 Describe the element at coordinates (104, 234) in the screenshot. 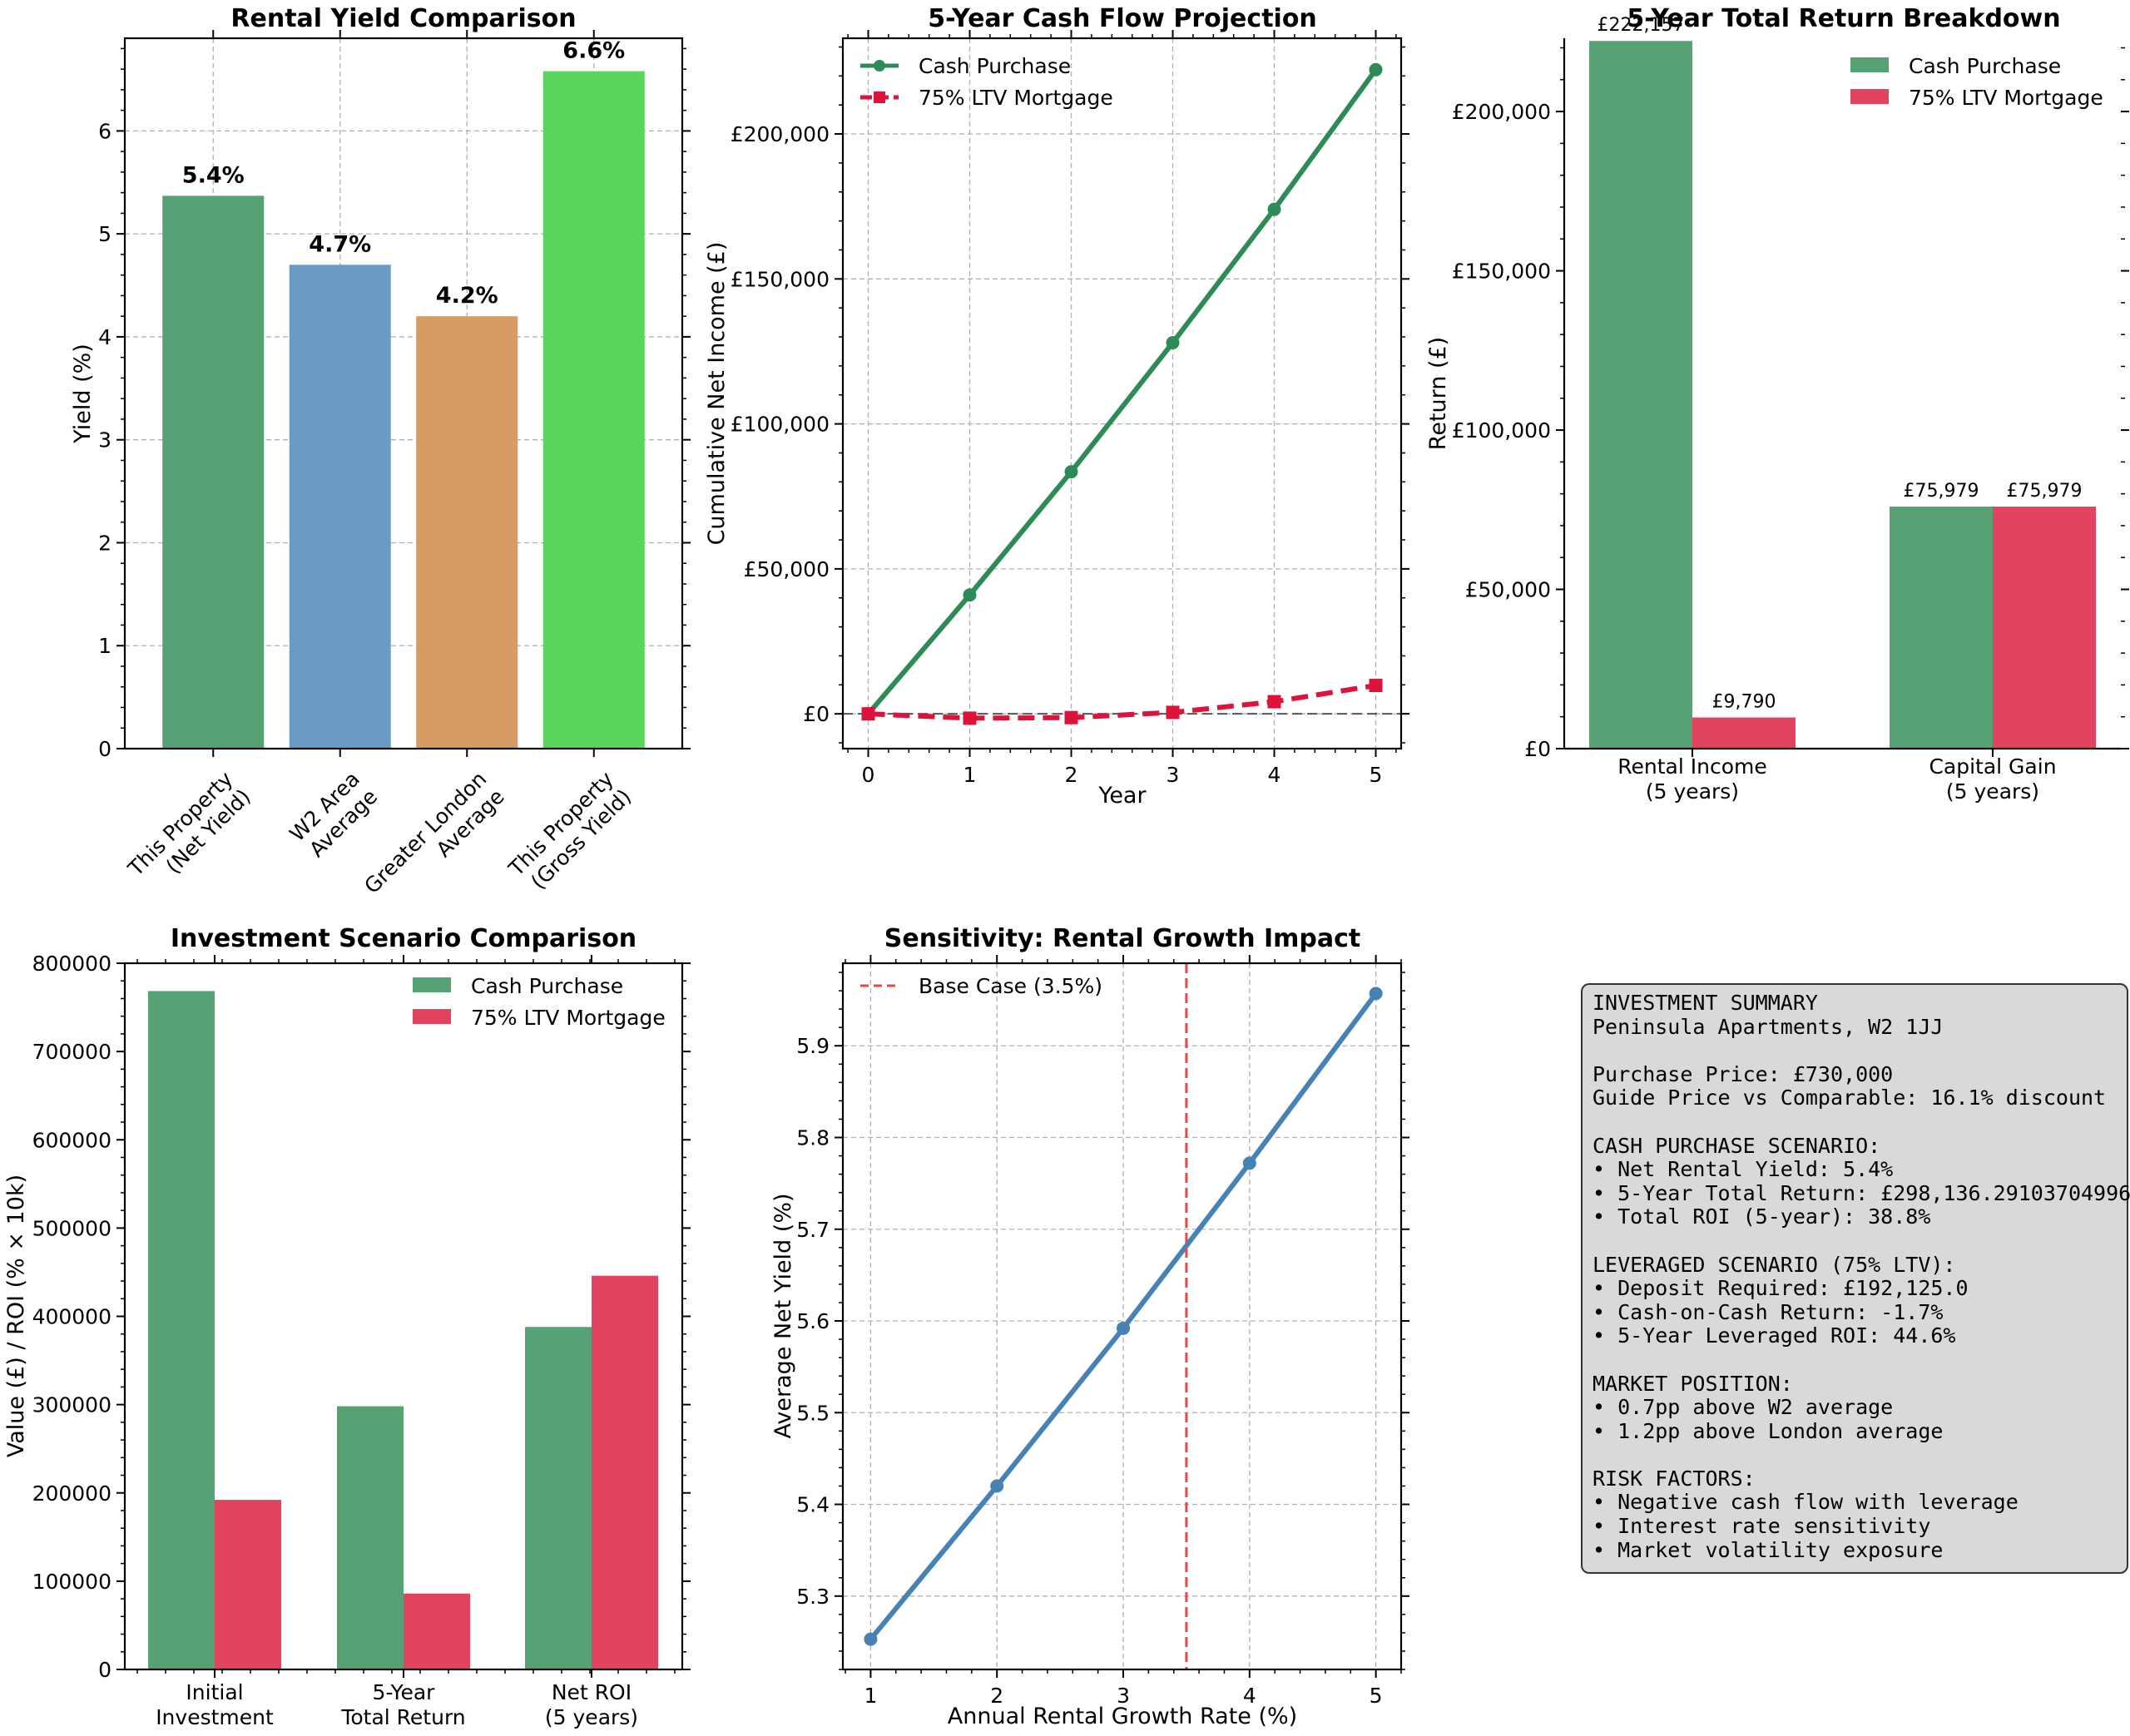

I see `yield-chart-ytick-label: 5` at that location.